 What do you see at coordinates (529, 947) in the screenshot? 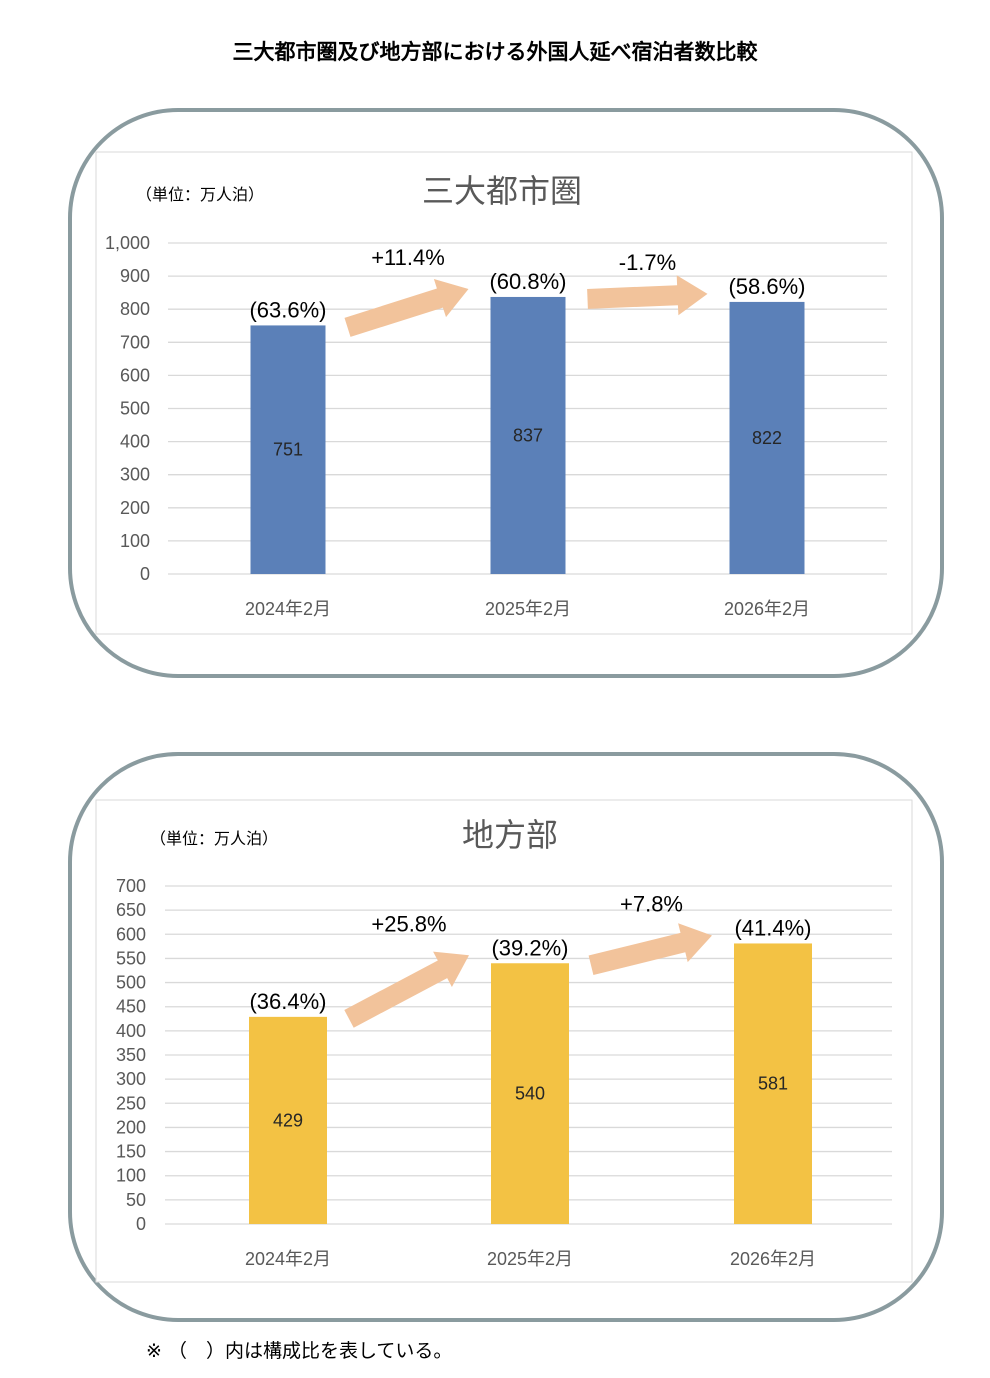
I see `share-label: (39.2%)` at bounding box center [529, 947].